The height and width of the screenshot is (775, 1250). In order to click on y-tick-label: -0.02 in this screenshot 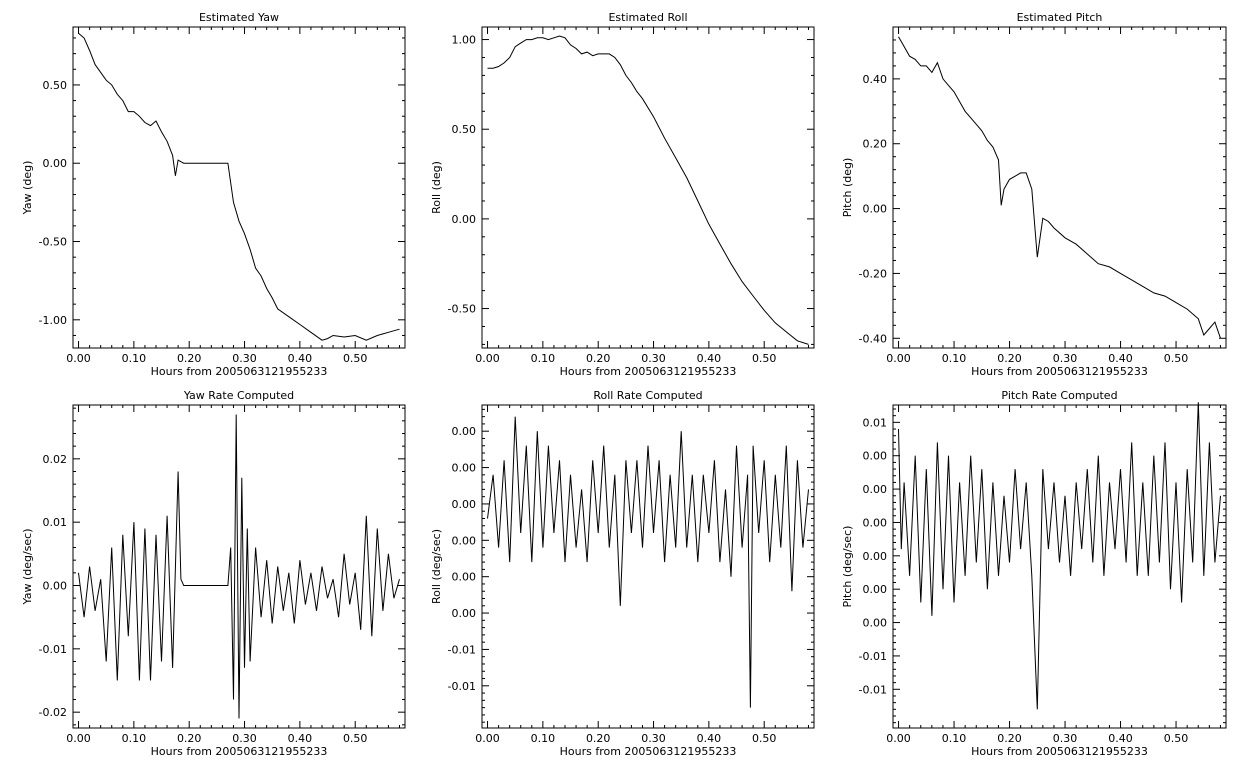, I will do `click(53, 712)`.